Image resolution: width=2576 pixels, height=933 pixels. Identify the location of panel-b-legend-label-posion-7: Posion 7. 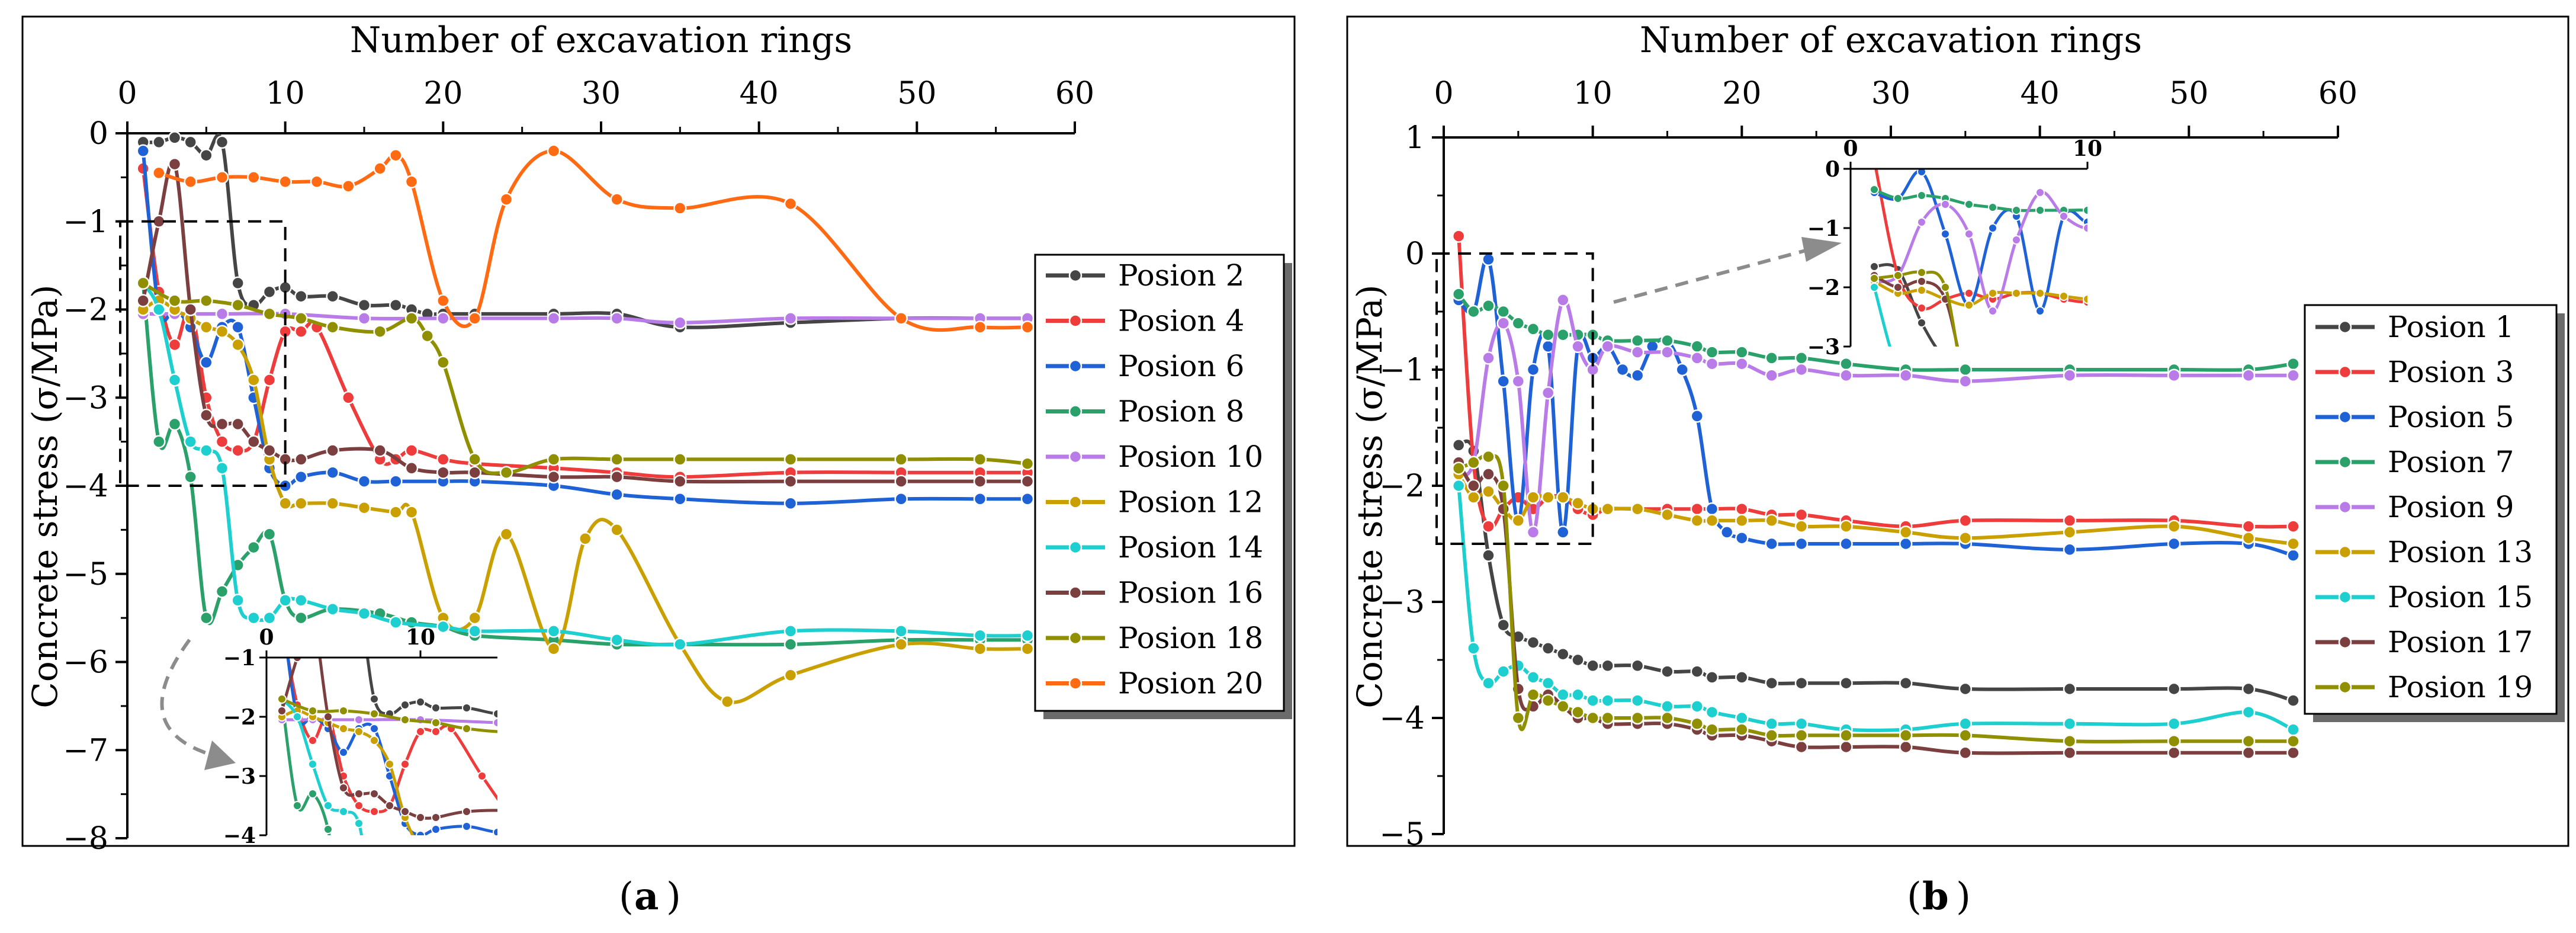
(2451, 462).